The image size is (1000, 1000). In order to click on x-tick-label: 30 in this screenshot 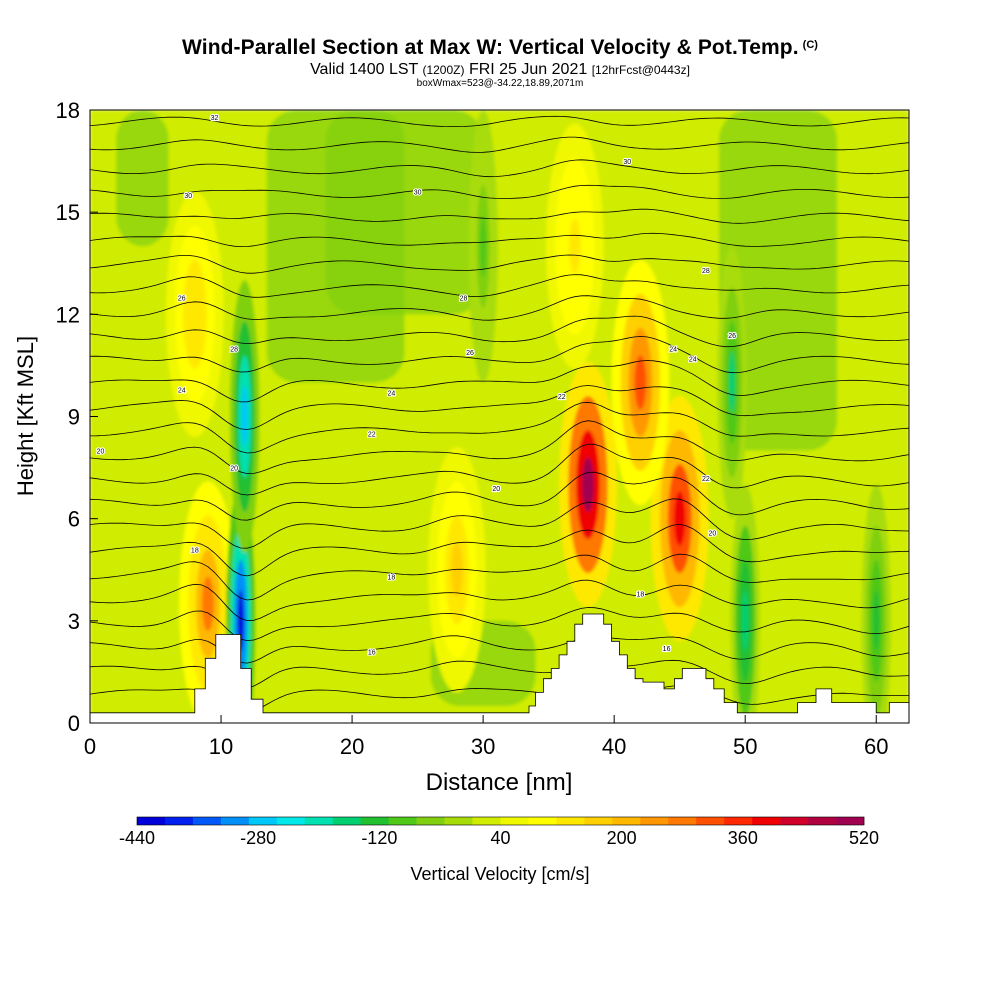, I will do `click(483, 746)`.